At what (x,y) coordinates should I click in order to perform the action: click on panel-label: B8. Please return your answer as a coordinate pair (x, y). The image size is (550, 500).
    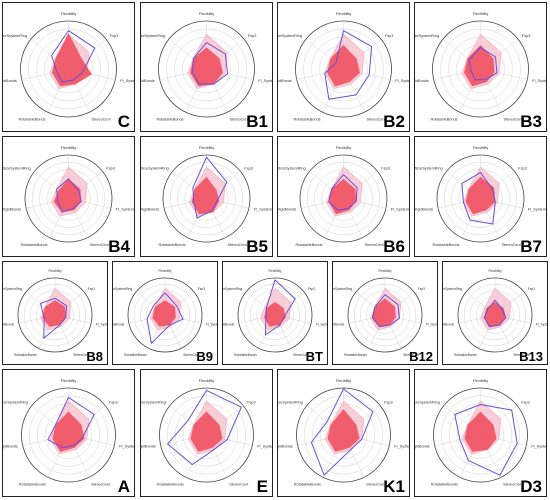
    Looking at the image, I should click on (94, 356).